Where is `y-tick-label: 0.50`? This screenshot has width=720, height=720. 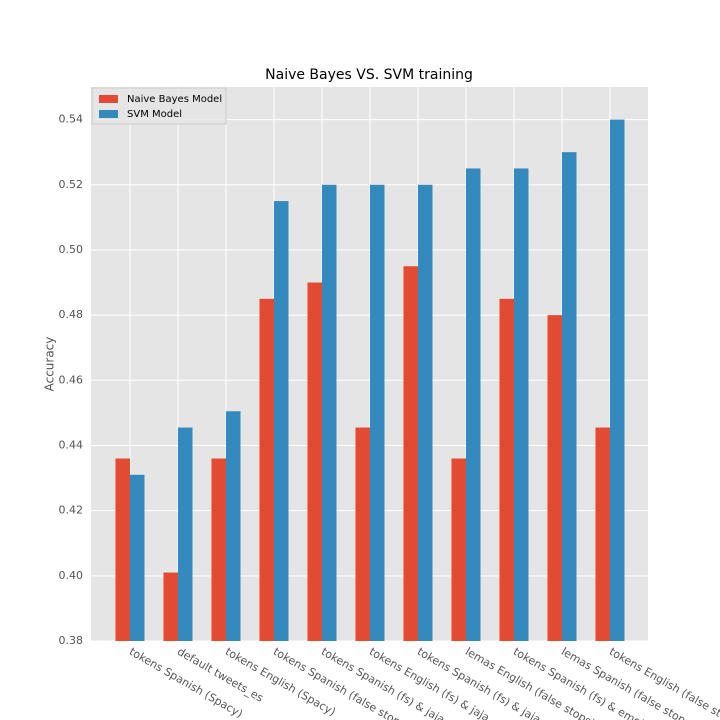 y-tick-label: 0.50 is located at coordinates (71, 249).